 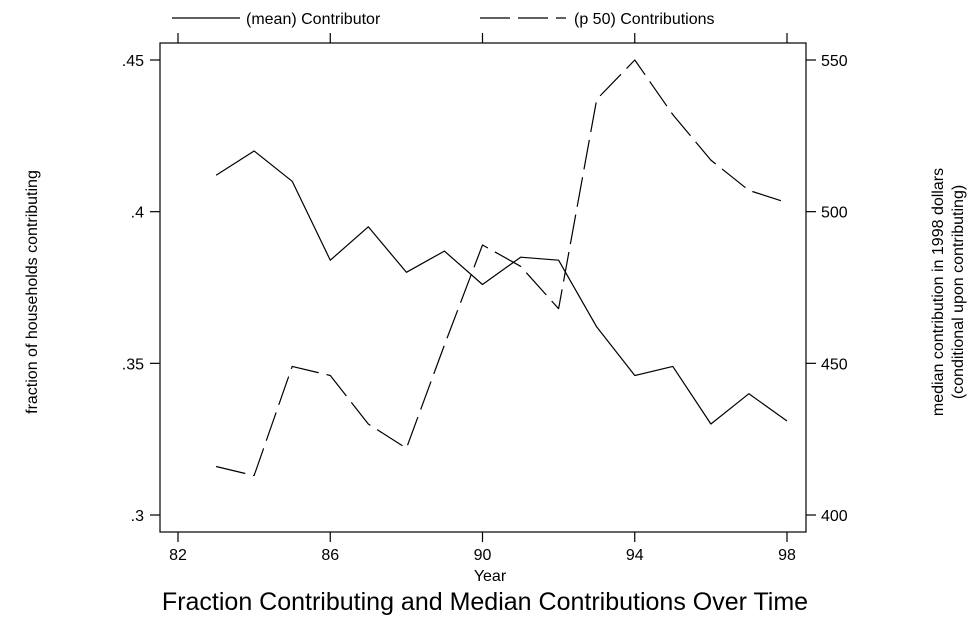 I want to click on y-right-tick-label-500: 500, so click(x=834, y=213).